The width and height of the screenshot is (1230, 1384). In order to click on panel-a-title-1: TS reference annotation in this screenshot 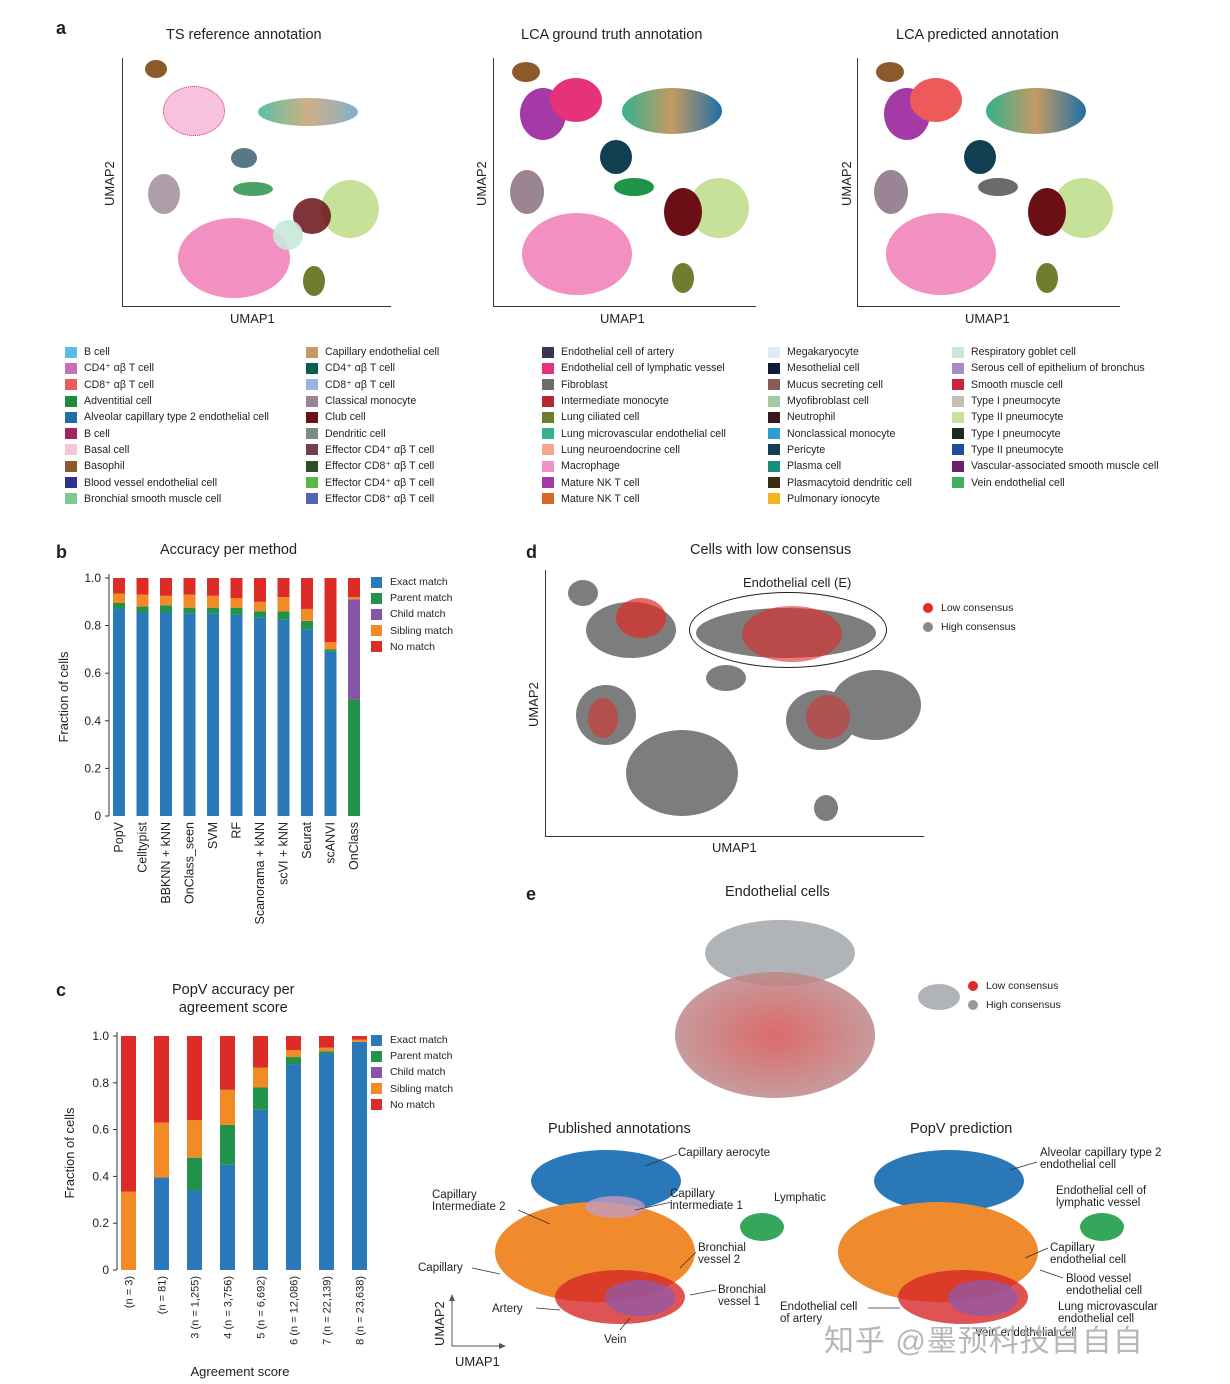, I will do `click(244, 35)`.